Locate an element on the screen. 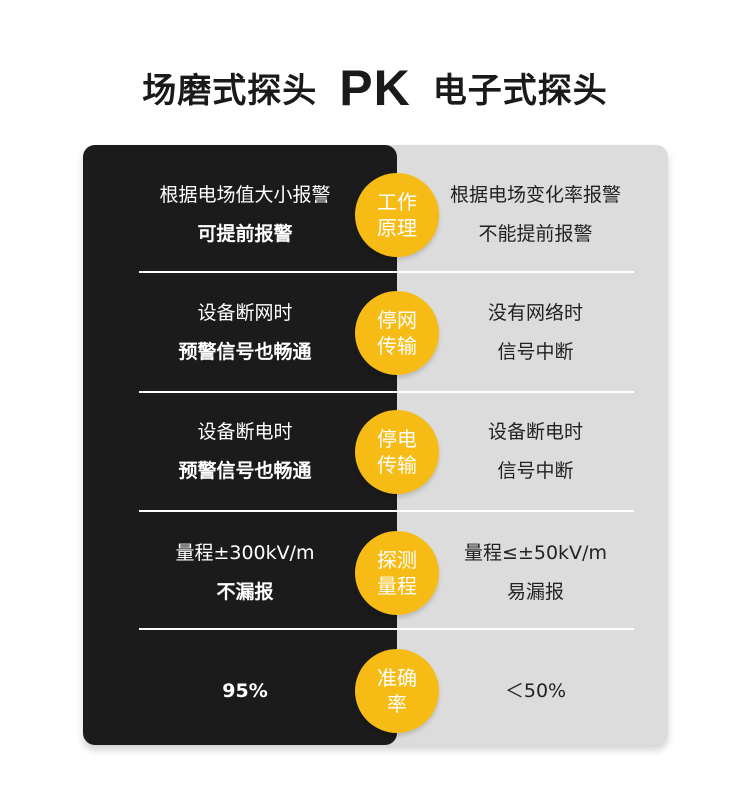 This screenshot has height=806, width=750. field-probe-text-line: 不漏报 is located at coordinates (245, 592).